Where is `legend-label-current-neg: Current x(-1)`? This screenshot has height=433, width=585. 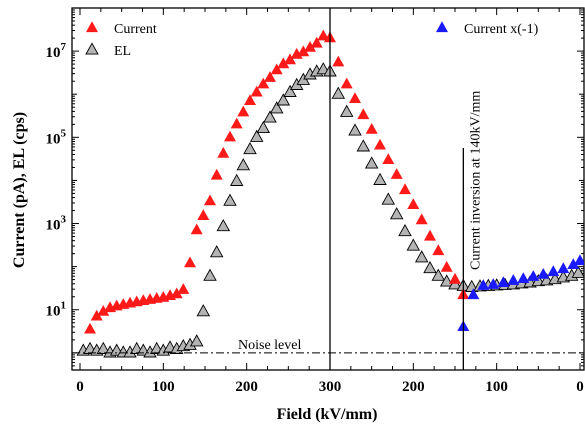 legend-label-current-neg: Current x(-1) is located at coordinates (501, 29).